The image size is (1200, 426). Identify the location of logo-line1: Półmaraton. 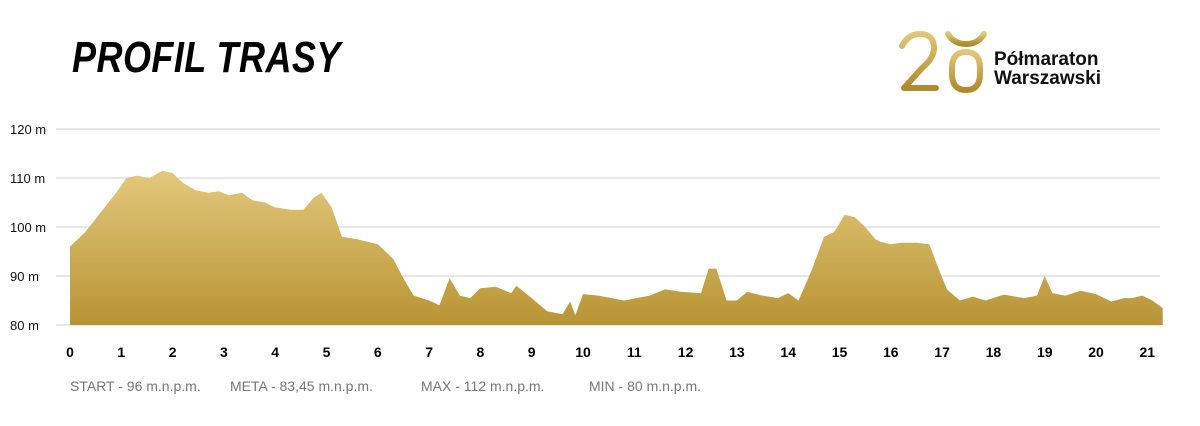
(1046, 59).